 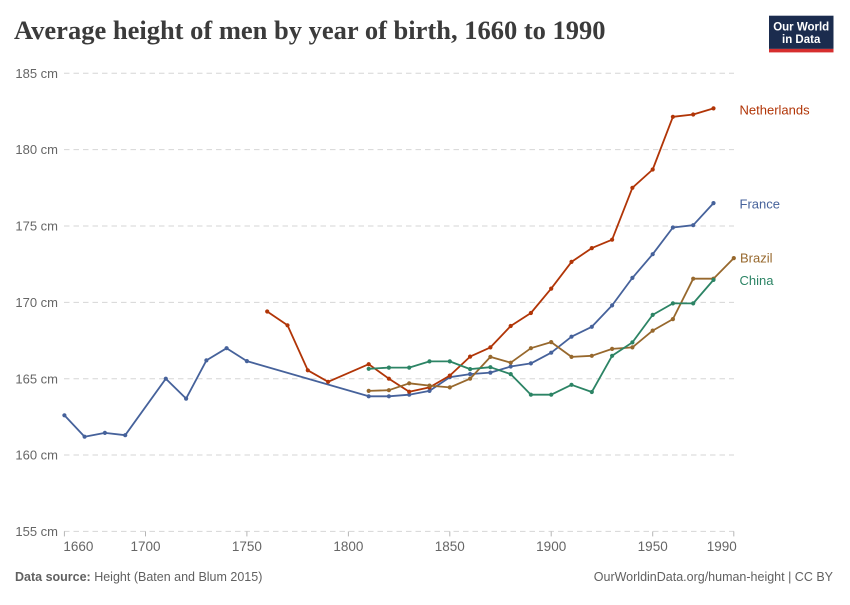 What do you see at coordinates (36, 455) in the screenshot?
I see `svg-text: 160 cm` at bounding box center [36, 455].